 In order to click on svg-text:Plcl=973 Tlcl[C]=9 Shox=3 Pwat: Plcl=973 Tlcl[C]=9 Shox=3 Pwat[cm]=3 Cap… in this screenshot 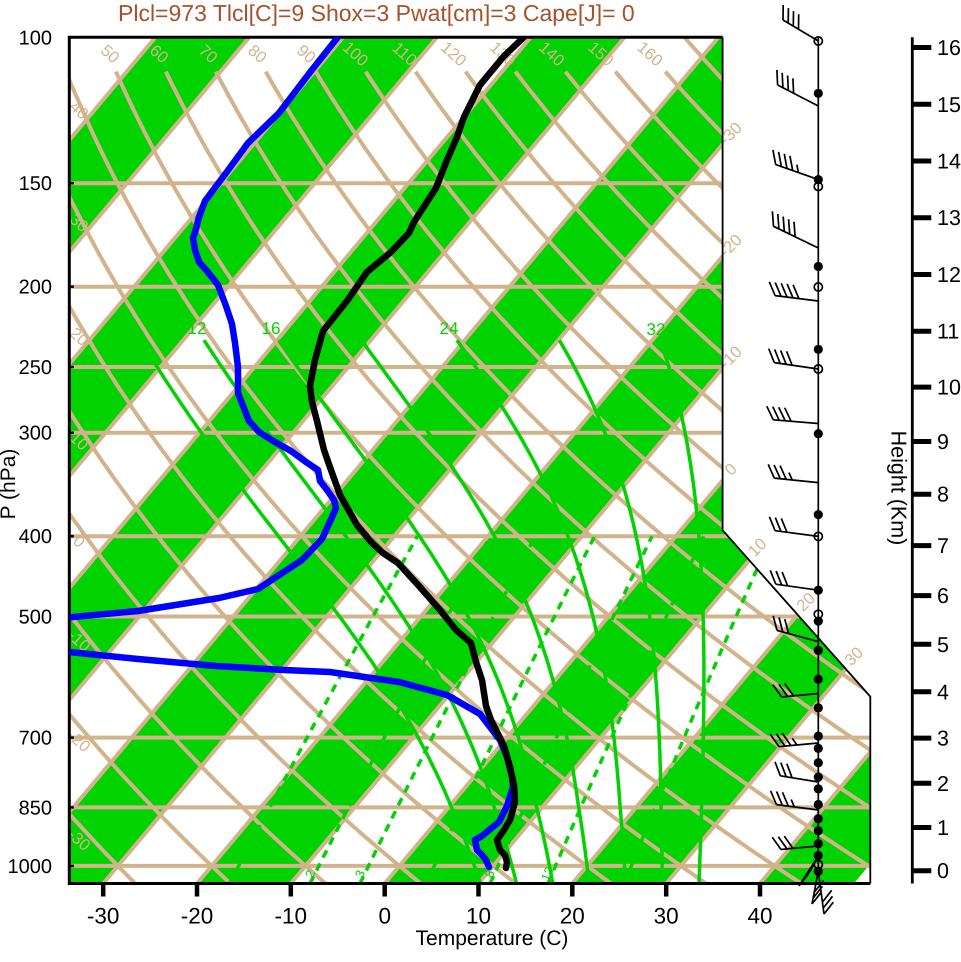, I will do `click(376, 13)`.